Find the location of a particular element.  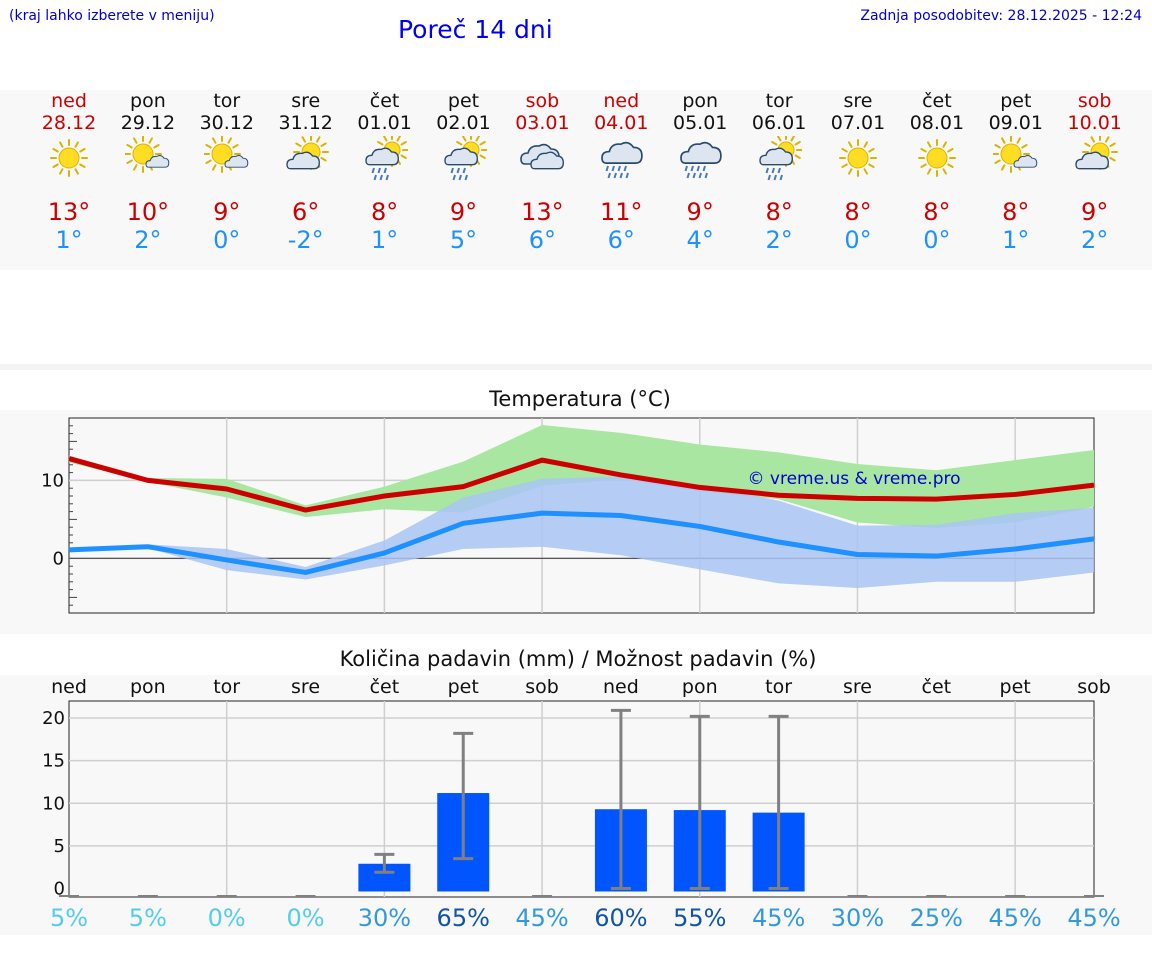

day-name: pet is located at coordinates (1016, 101).